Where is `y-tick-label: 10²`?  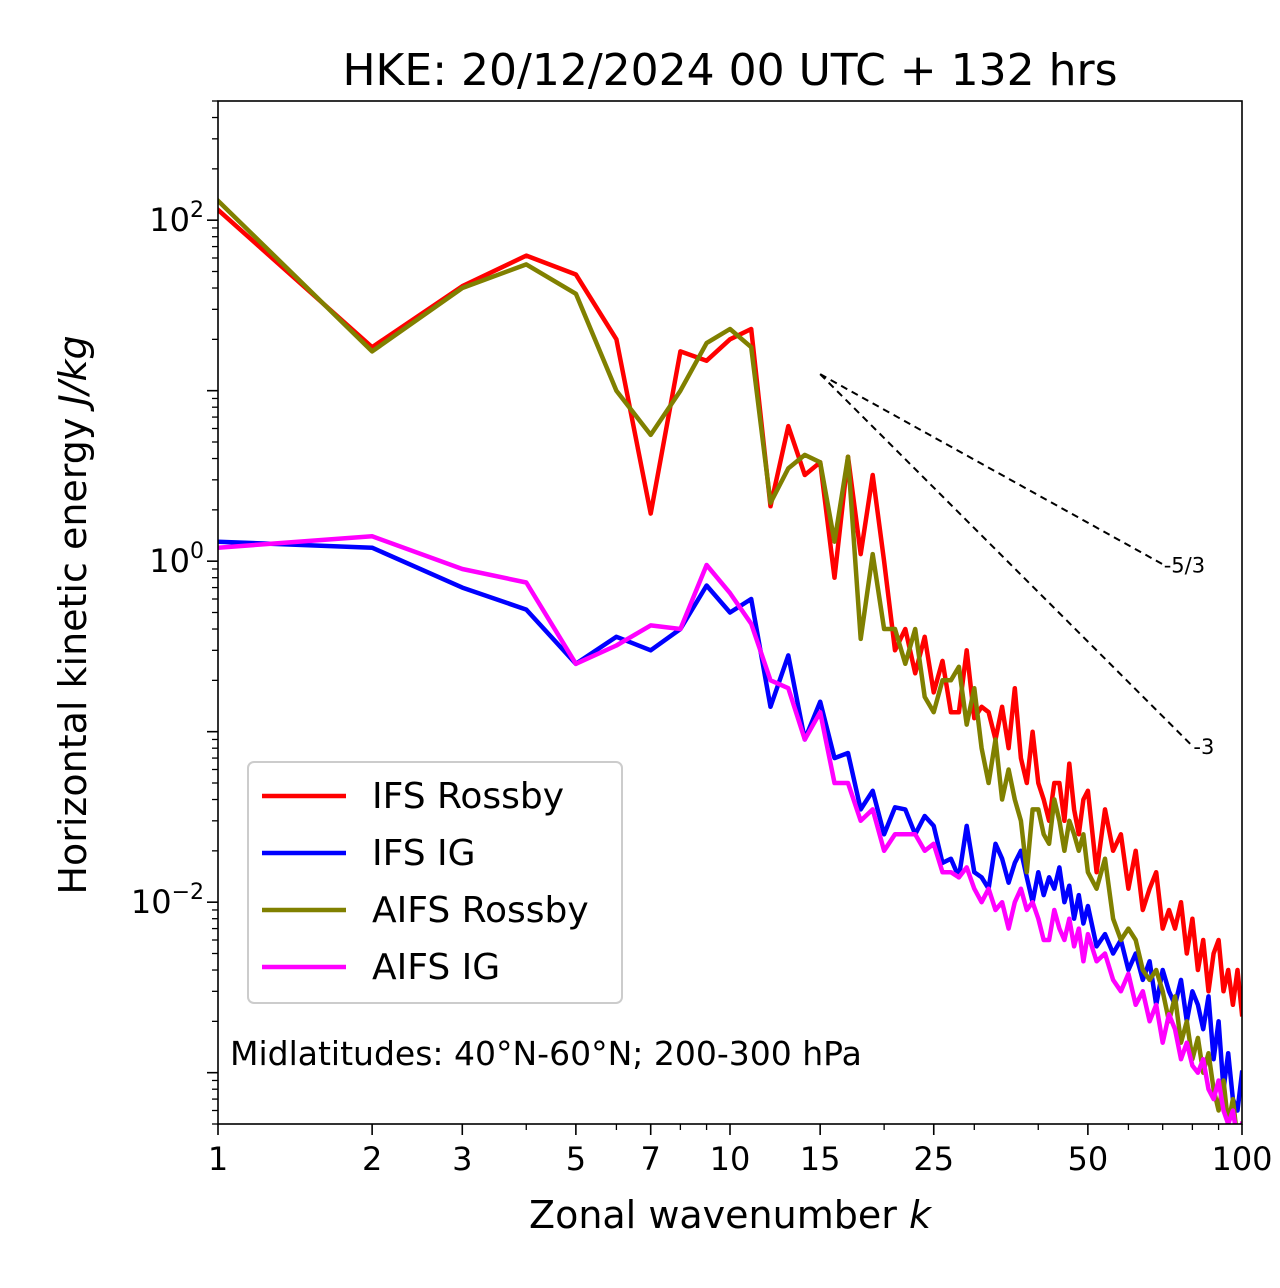 y-tick-label: 10² is located at coordinates (176, 218).